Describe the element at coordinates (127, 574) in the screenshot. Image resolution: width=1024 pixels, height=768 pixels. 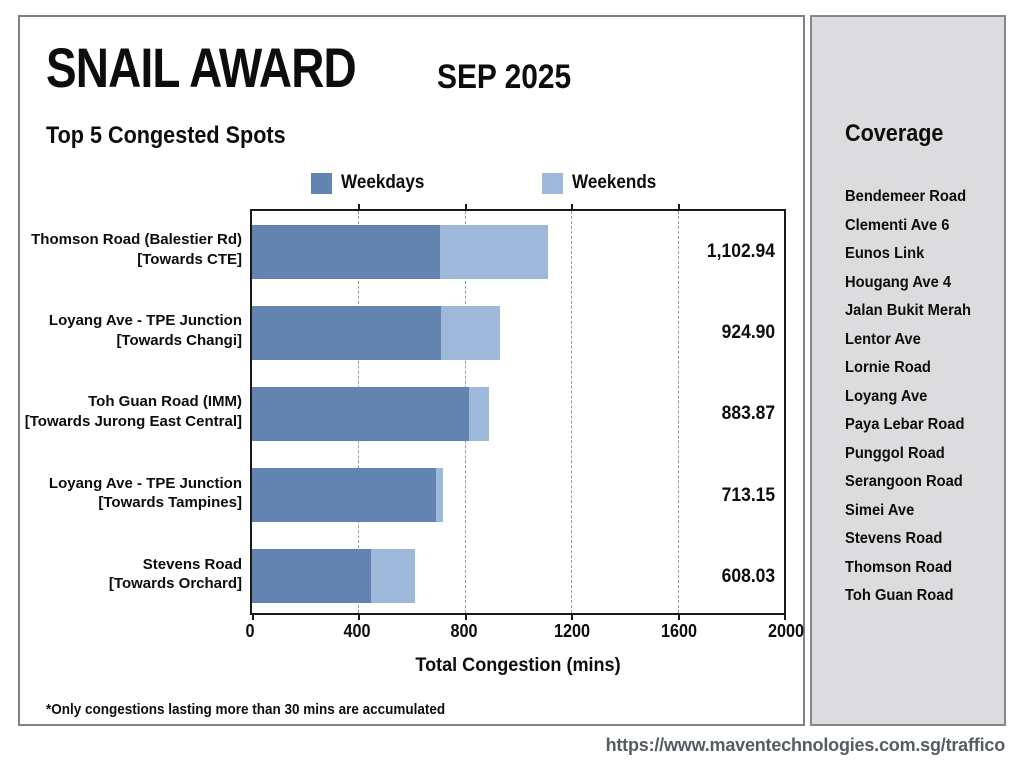
I see `y-axis-label: Stevens Road [Towards Orchard]` at that location.